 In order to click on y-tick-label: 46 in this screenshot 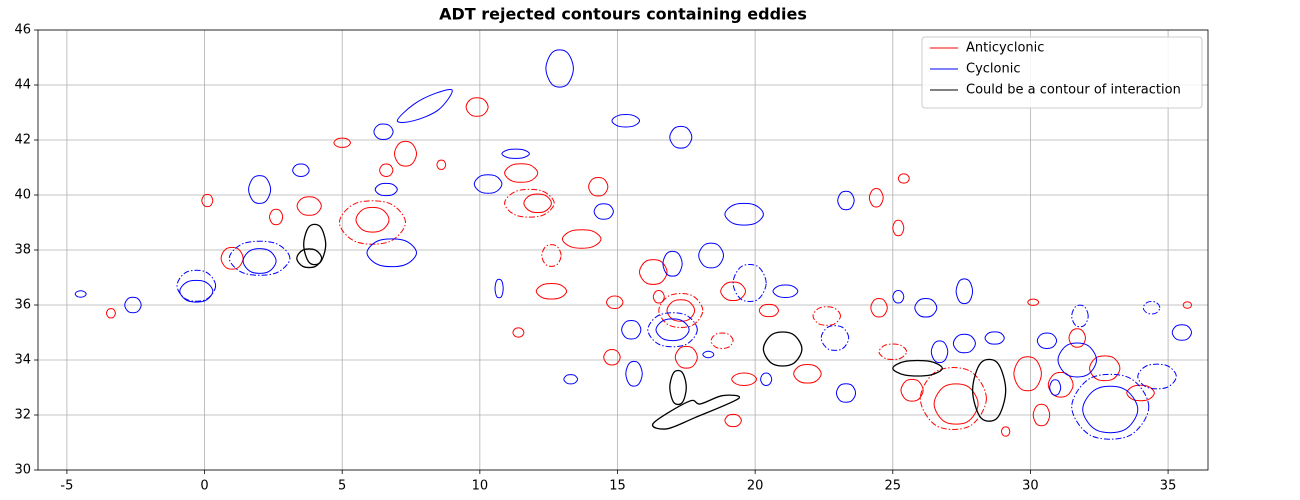, I will do `click(22, 30)`.